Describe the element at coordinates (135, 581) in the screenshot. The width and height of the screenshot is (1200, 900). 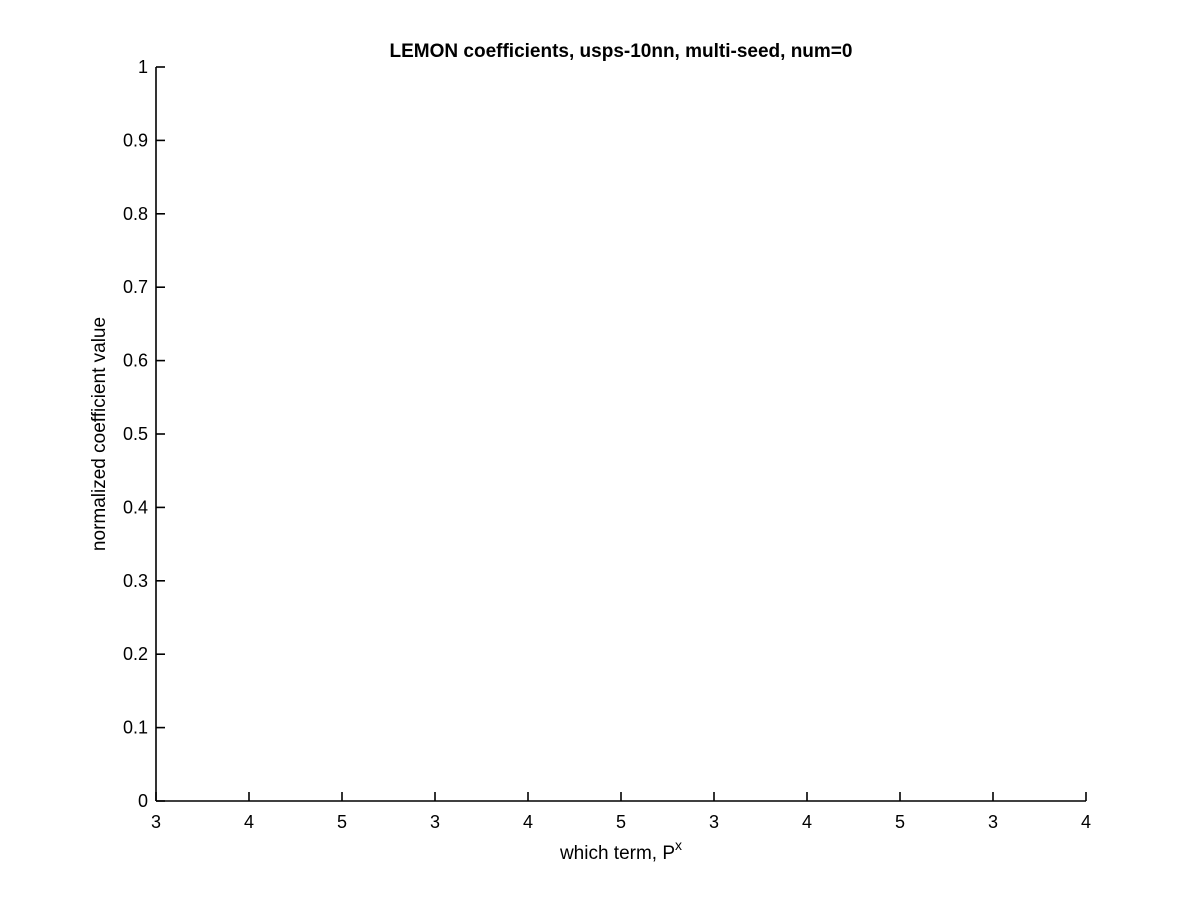
I see `y-tick-label: 0.3` at that location.